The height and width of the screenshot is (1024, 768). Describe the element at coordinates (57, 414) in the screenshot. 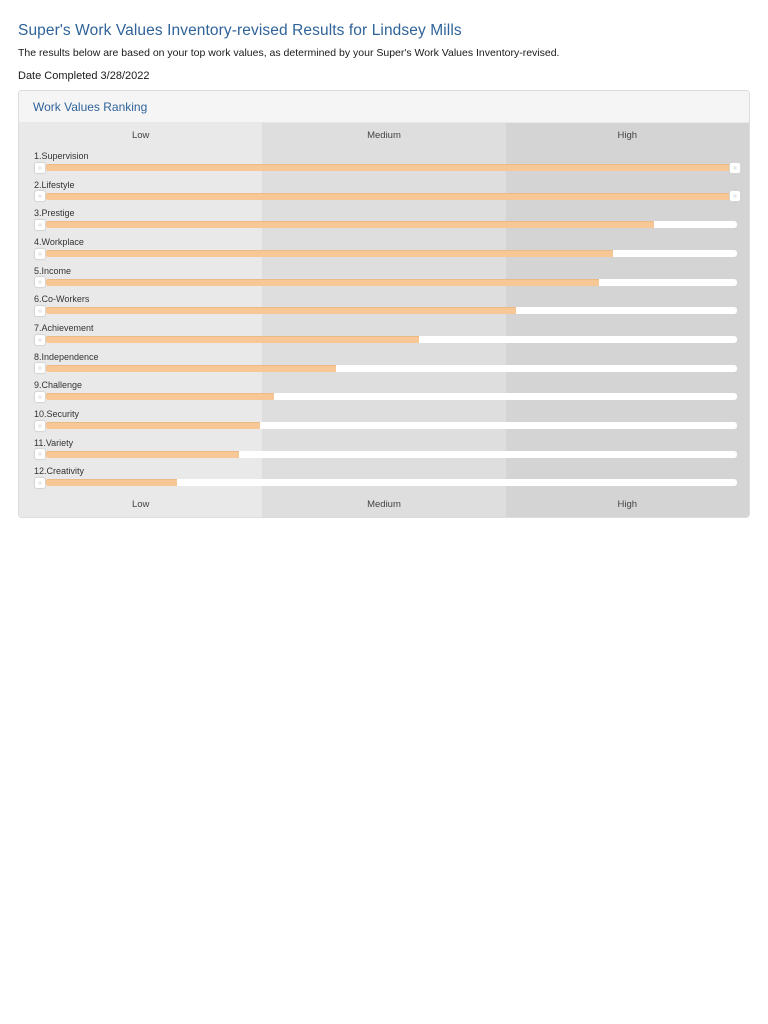

I see `work-value-label: 10.Security` at that location.